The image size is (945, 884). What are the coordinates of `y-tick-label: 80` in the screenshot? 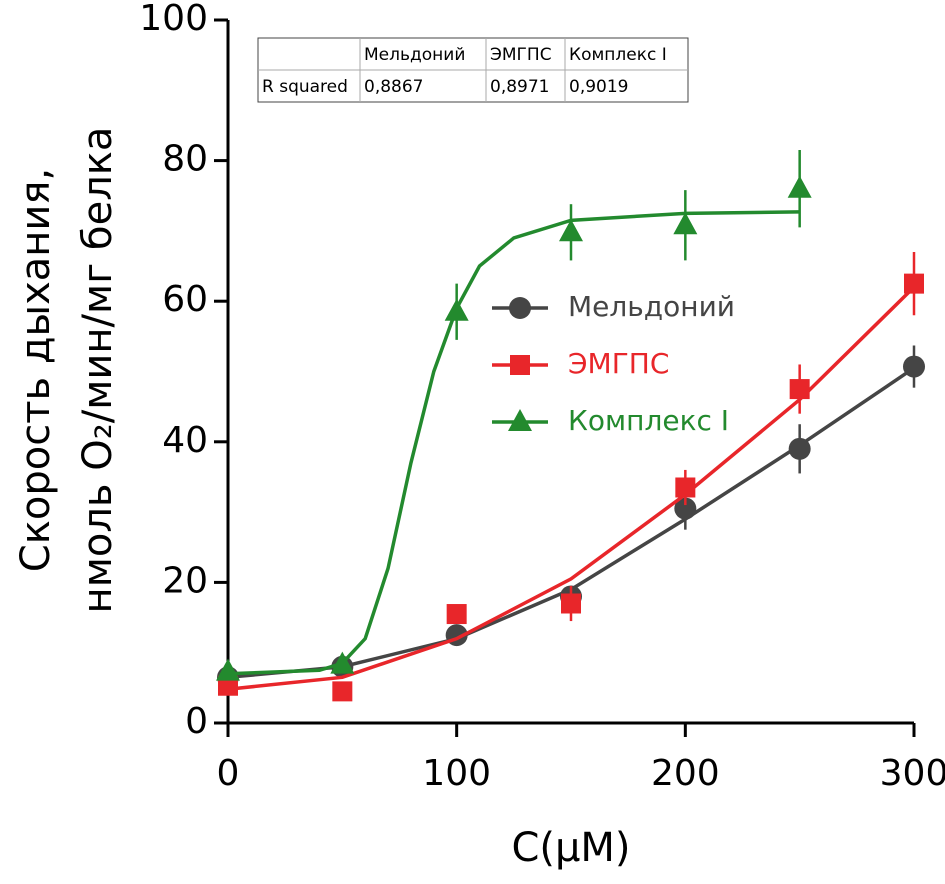 It's located at (185, 159).